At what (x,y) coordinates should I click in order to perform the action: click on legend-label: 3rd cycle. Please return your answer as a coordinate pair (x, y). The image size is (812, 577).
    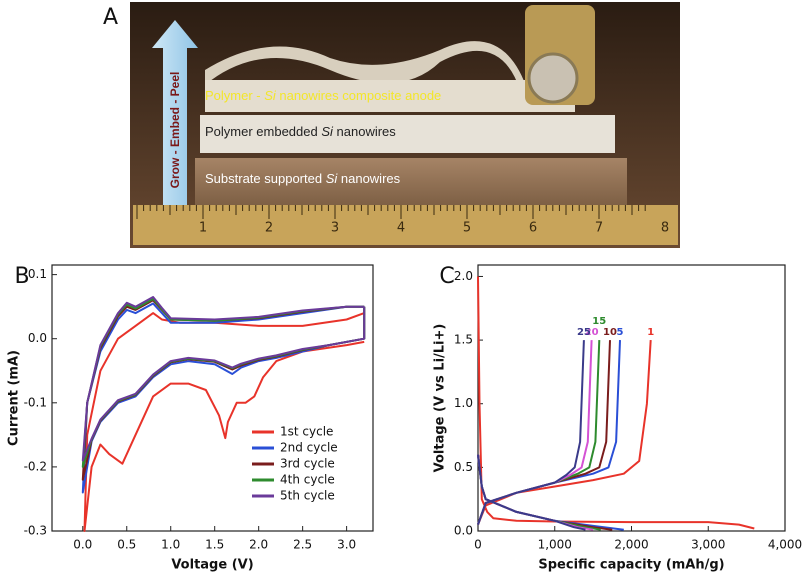
    Looking at the image, I should click on (307, 464).